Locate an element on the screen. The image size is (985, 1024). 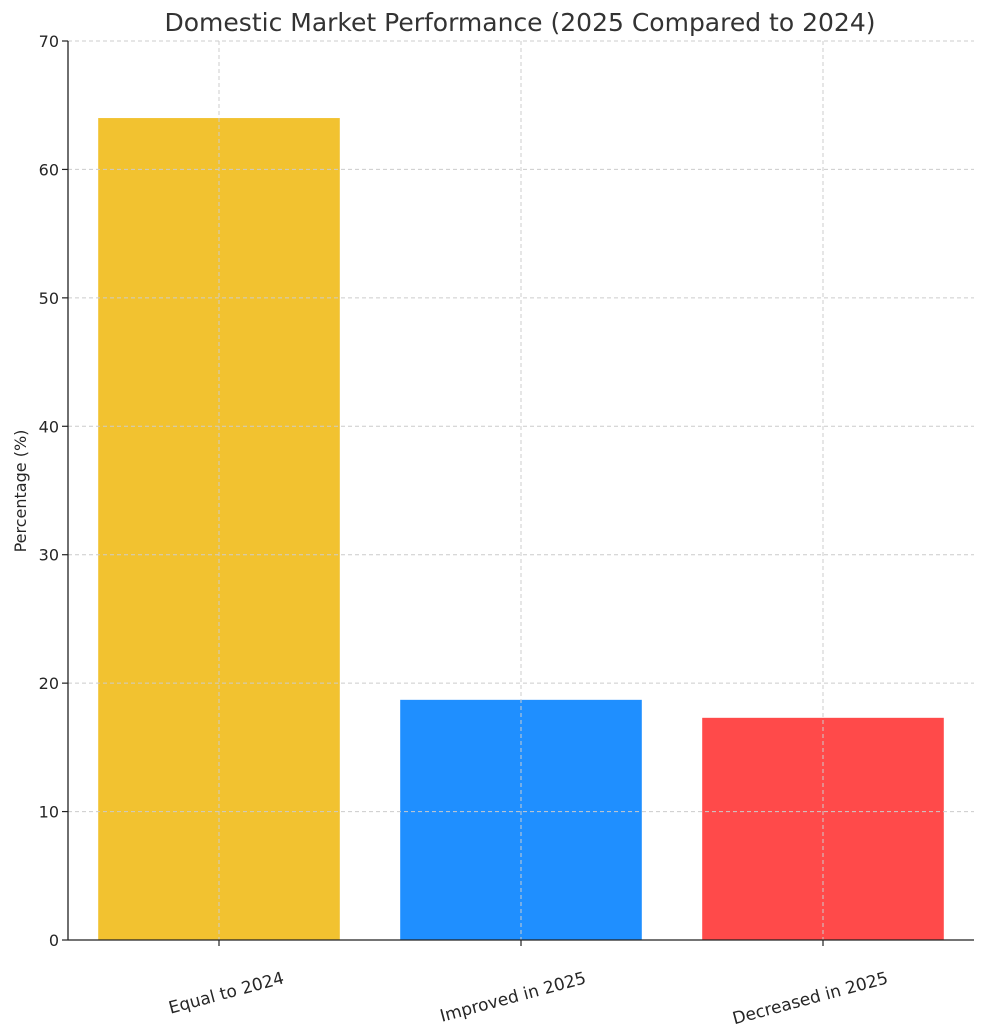
y-tick-label: 0 is located at coordinates (54, 940).